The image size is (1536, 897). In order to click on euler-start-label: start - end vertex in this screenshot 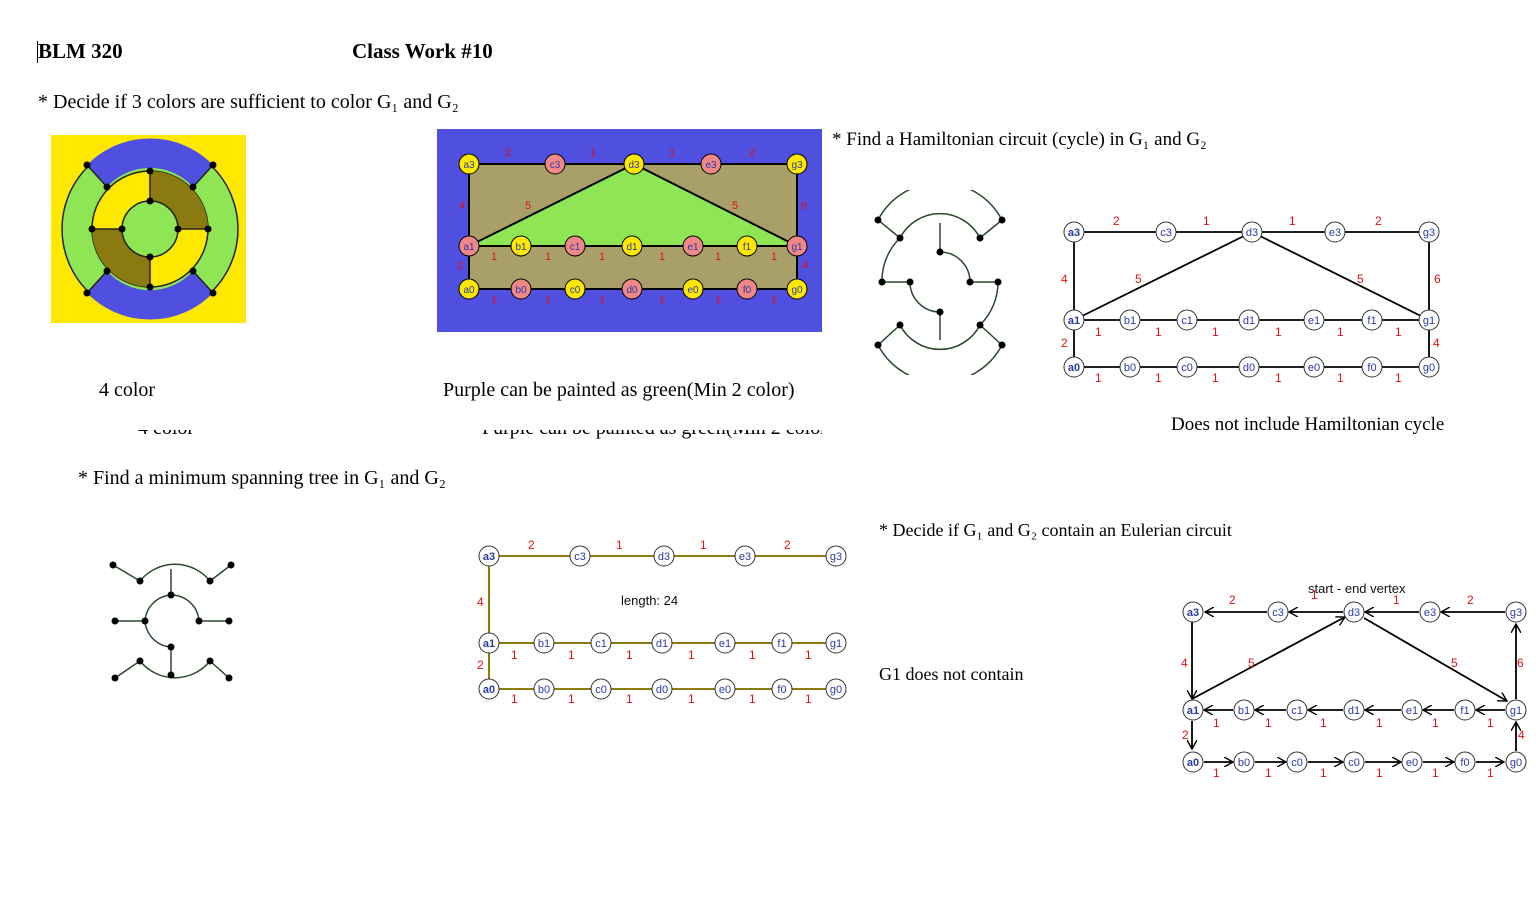, I will do `click(1357, 588)`.